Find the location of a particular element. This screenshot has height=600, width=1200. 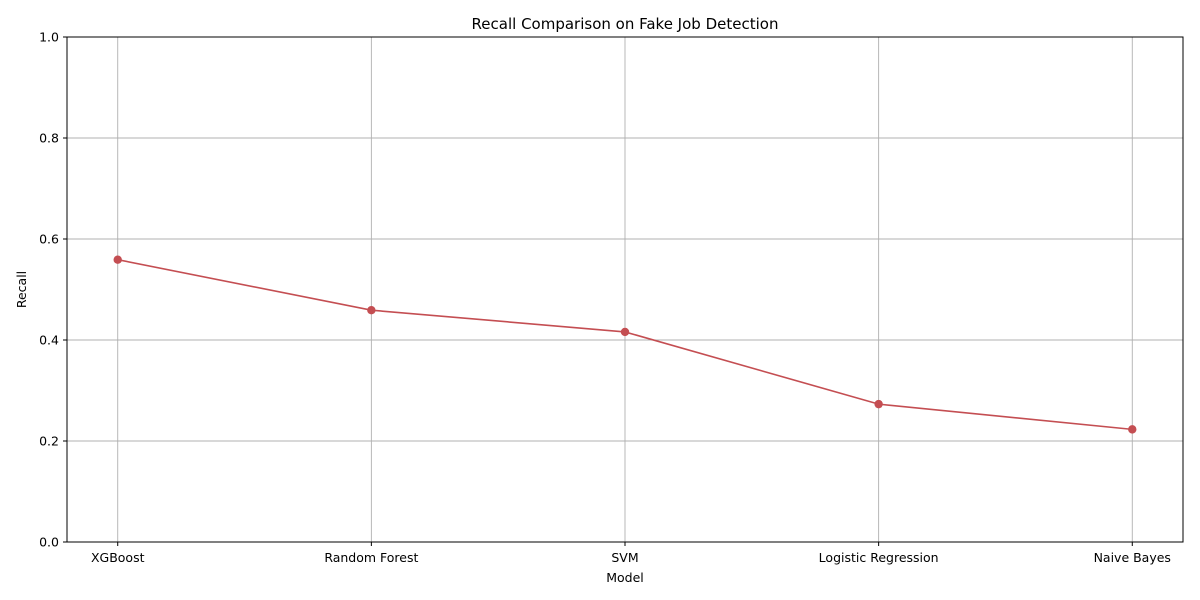

y-axis-title: Recall is located at coordinates (21, 289).